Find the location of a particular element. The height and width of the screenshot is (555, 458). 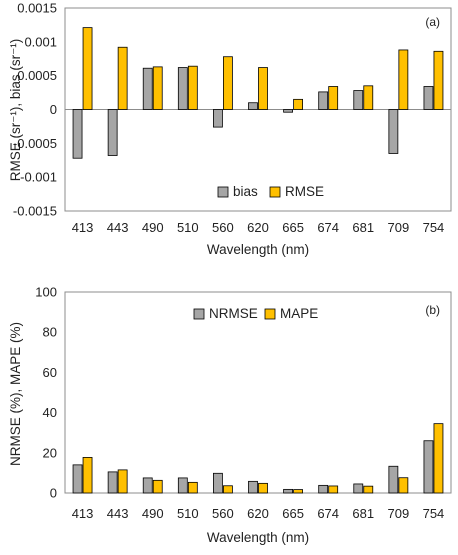

y-tick-label: 0.0015 is located at coordinates (37, 8).